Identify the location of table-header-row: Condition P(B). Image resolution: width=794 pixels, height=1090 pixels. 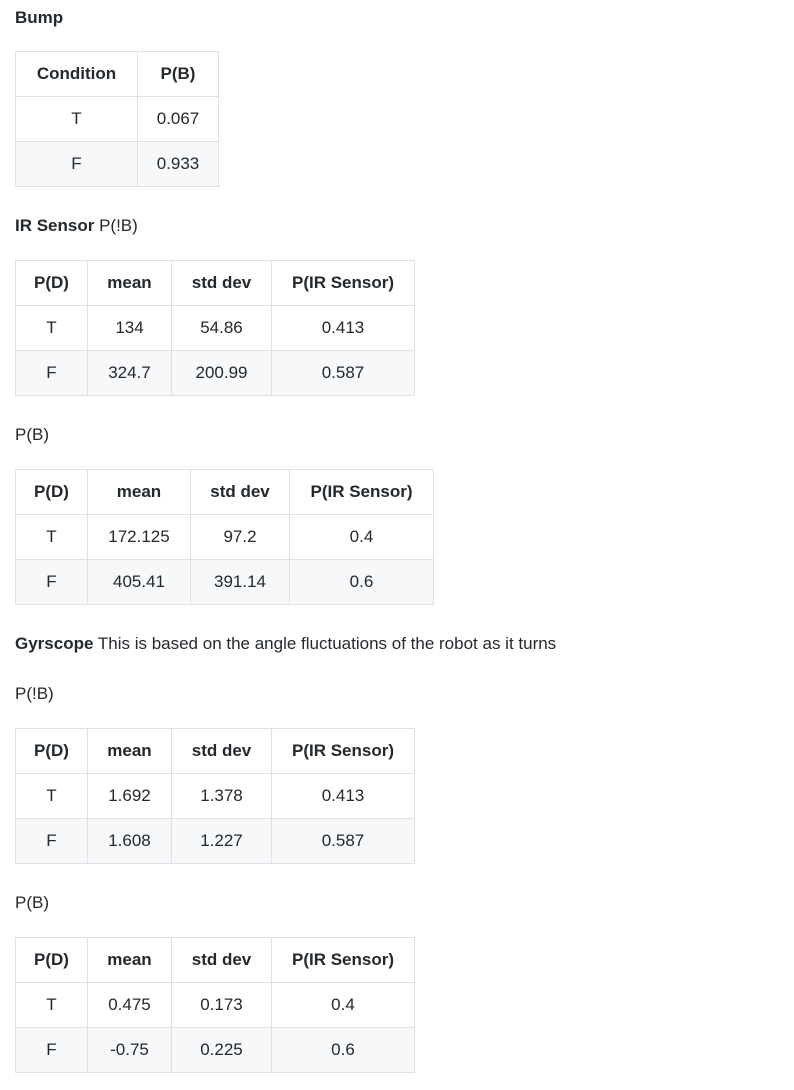
(117, 74).